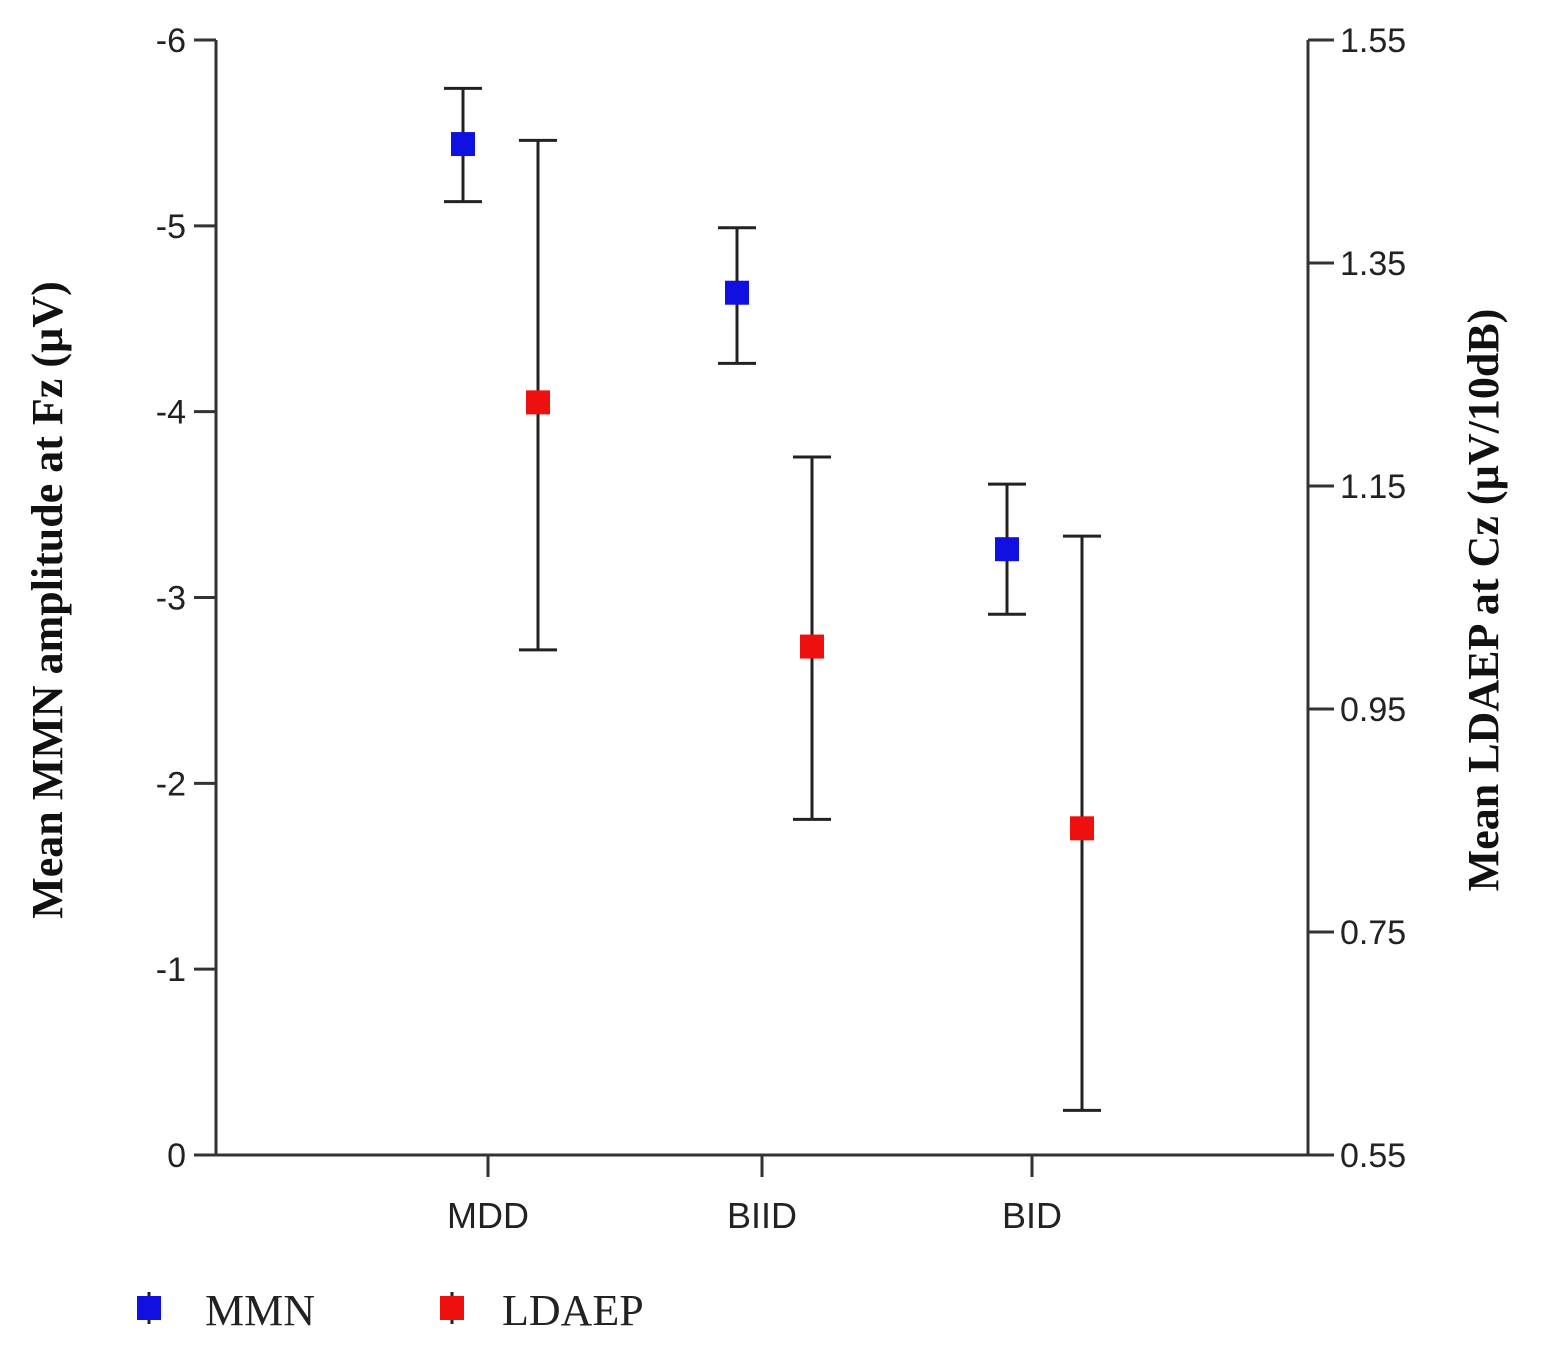 Image resolution: width=1554 pixels, height=1364 pixels. I want to click on legend-item-mmn: MMN, so click(226, 1310).